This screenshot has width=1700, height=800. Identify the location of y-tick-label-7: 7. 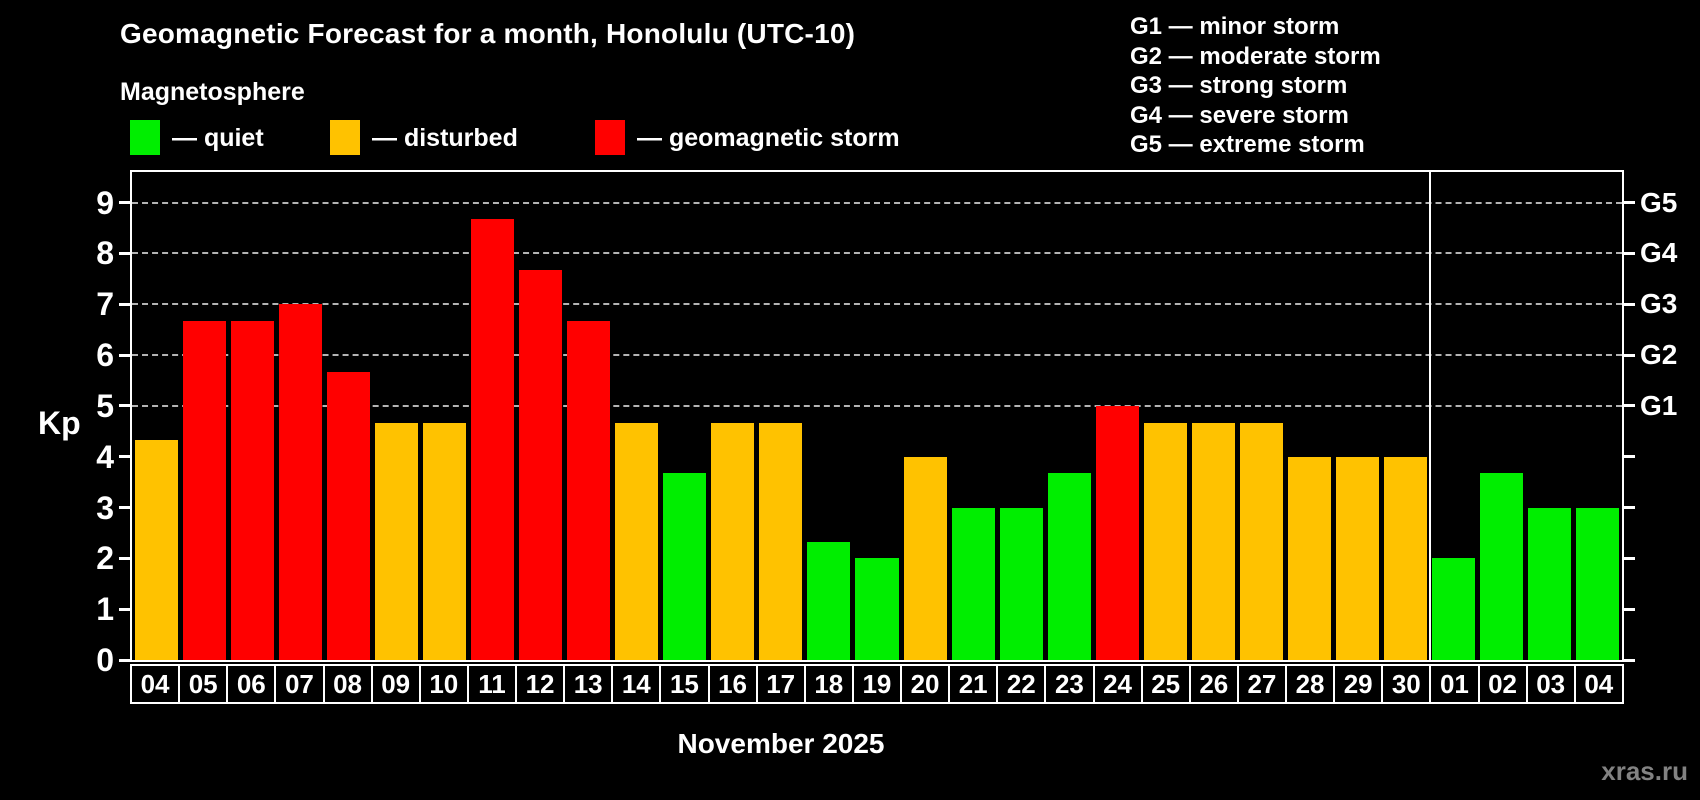
(105, 304).